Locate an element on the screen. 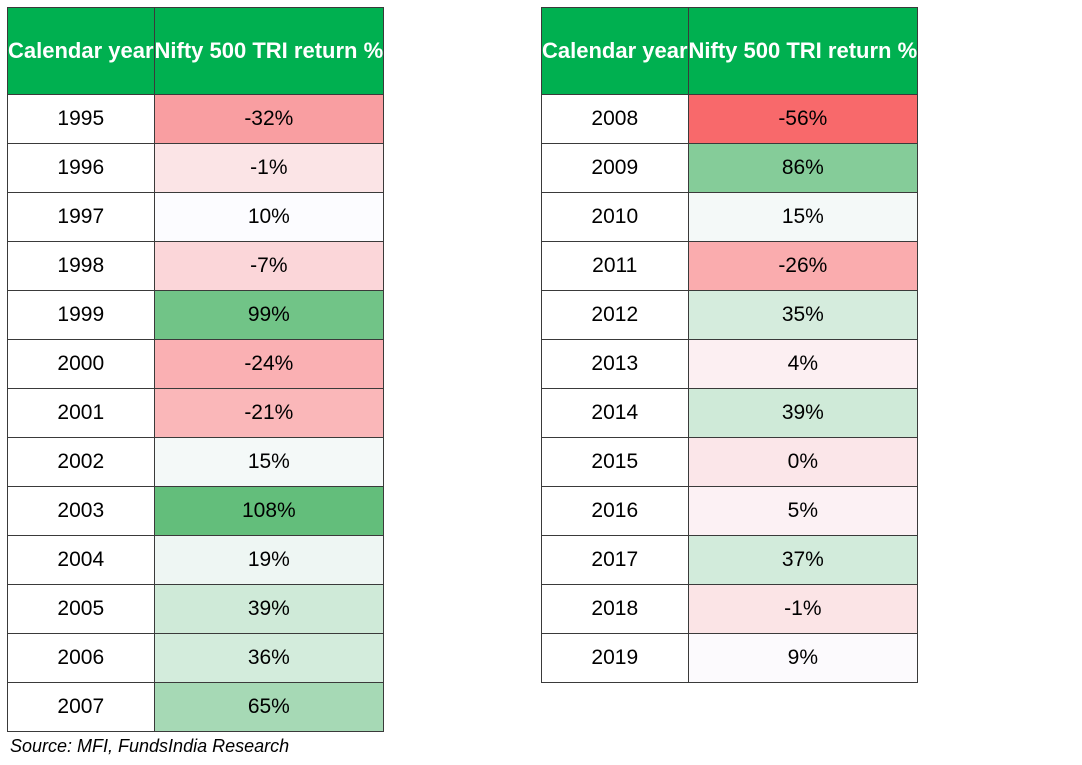  return-cell: -56% is located at coordinates (803, 119).